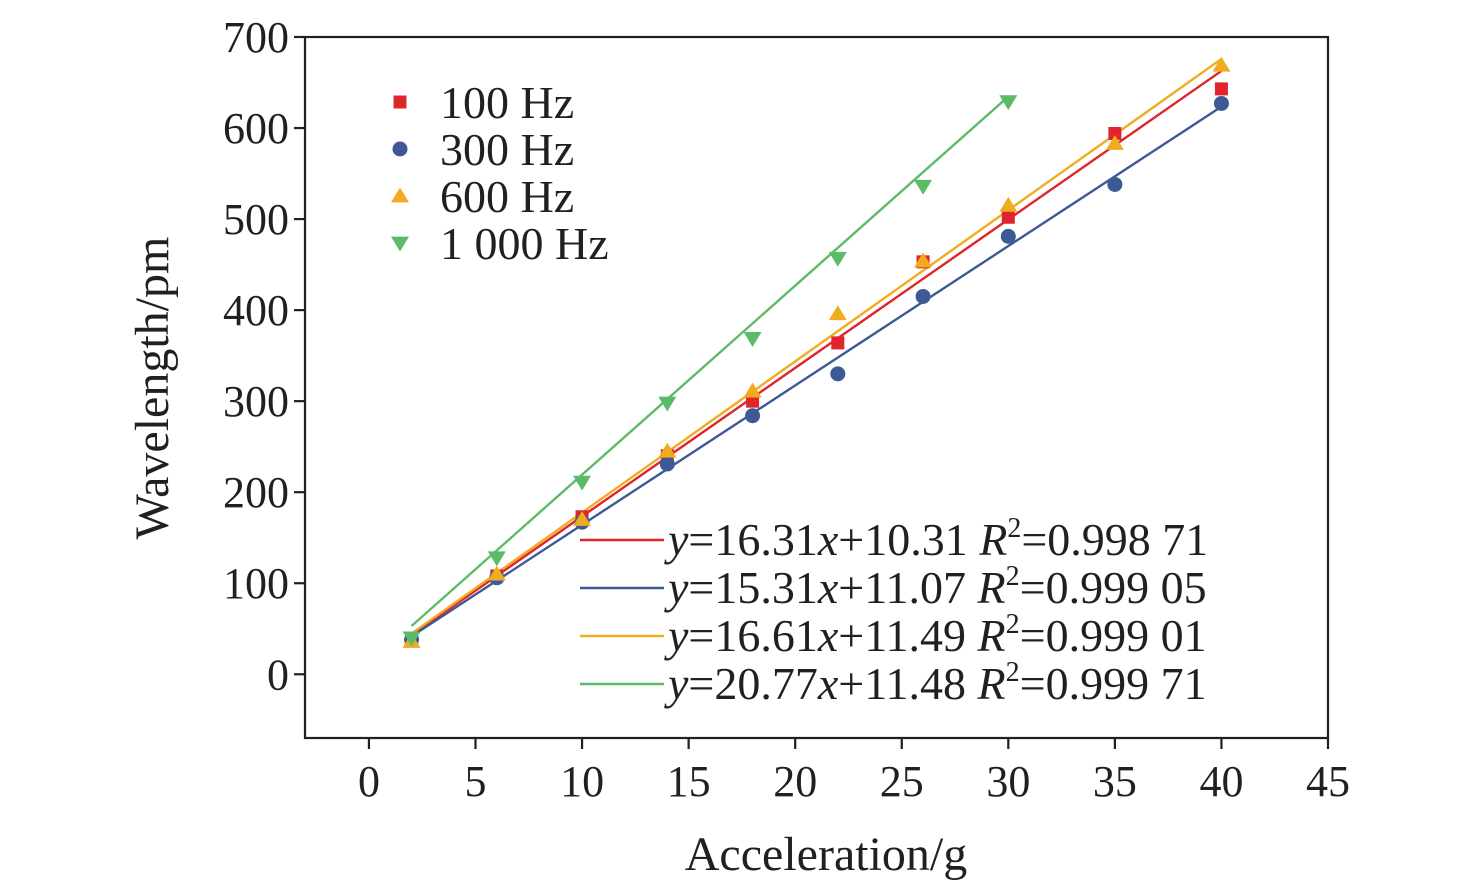  What do you see at coordinates (400, 244) in the screenshot?
I see `legend-marker-1-000-hz` at bounding box center [400, 244].